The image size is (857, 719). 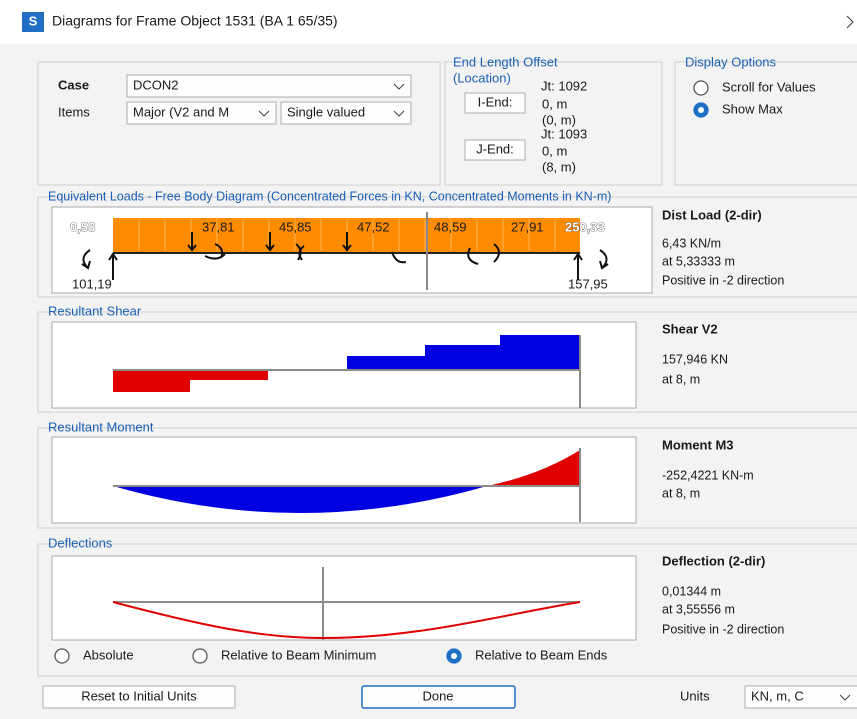 I want to click on i-offset: 0, m, so click(x=554, y=103).